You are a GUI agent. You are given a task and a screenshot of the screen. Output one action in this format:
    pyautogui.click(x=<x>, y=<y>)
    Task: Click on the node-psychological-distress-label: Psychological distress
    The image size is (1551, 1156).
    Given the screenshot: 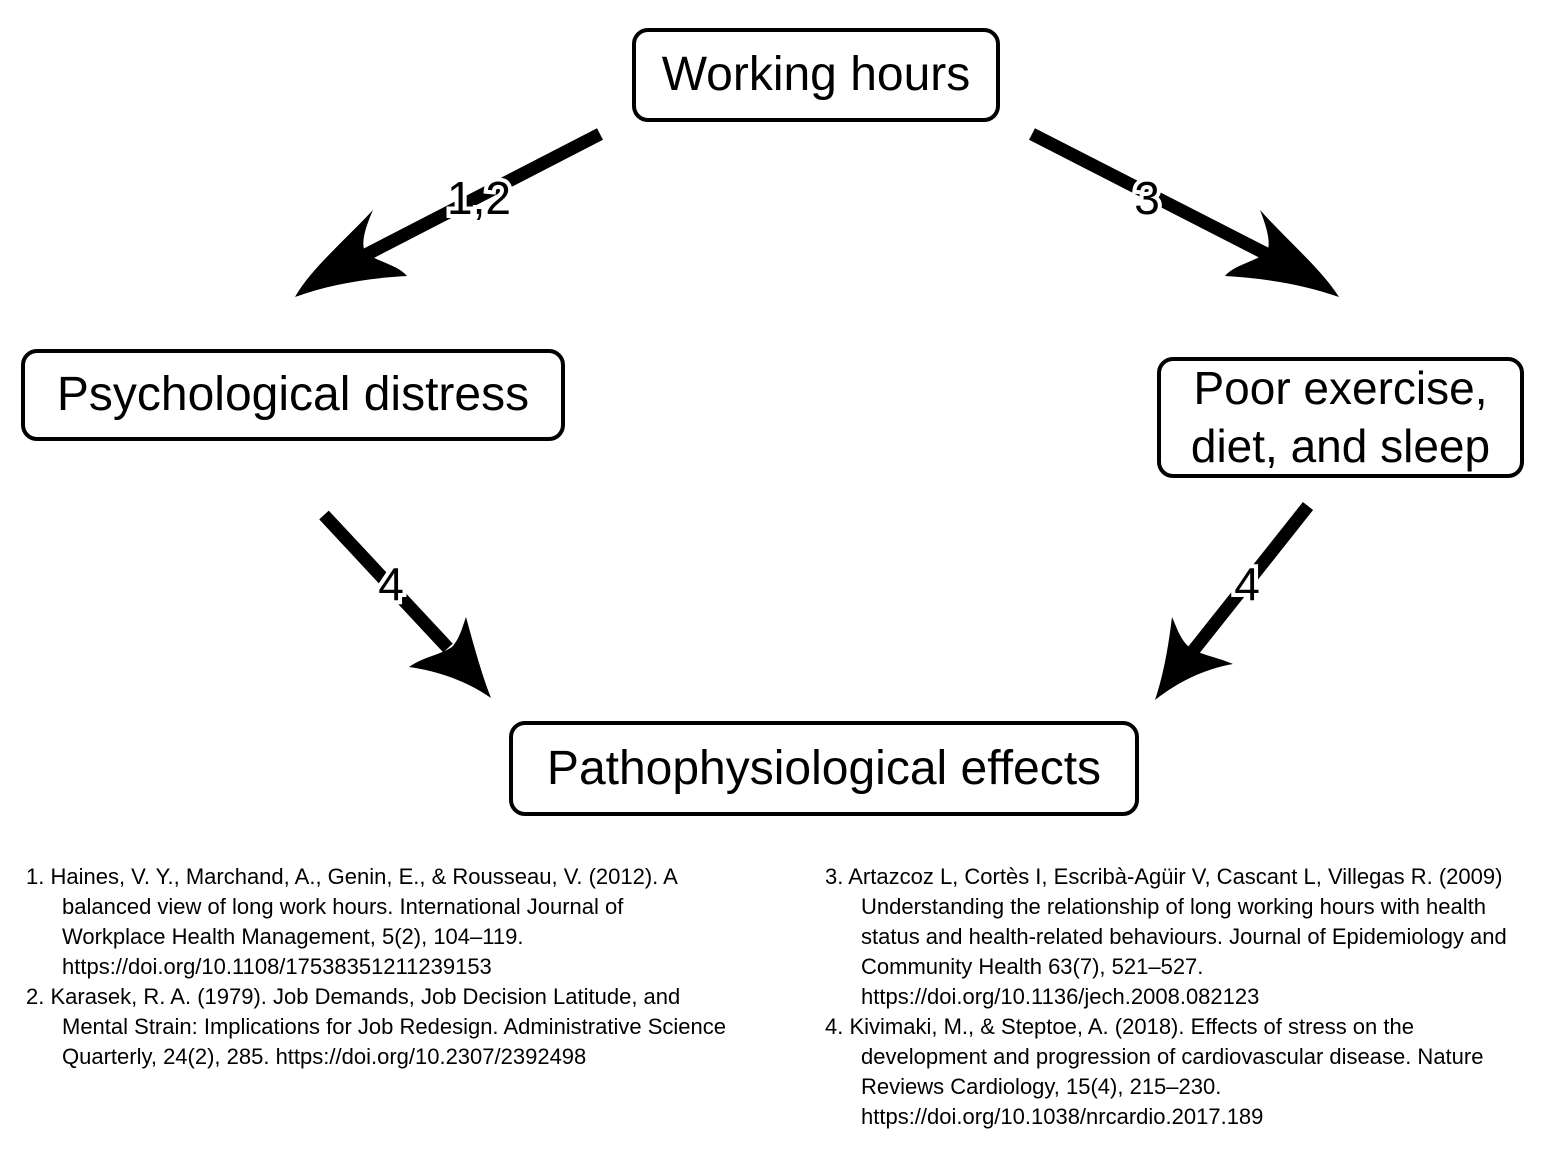 What is the action you would take?
    pyautogui.click(x=293, y=395)
    